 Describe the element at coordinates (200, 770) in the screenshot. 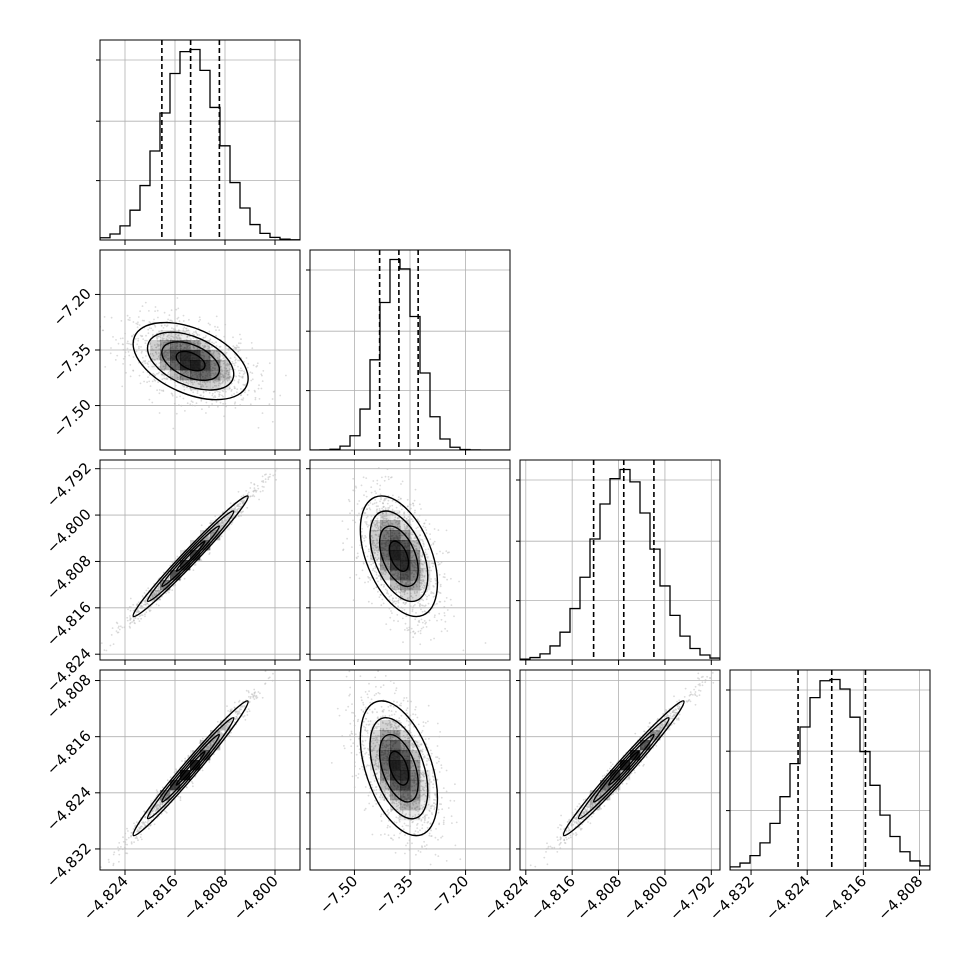

I see `grid` at that location.